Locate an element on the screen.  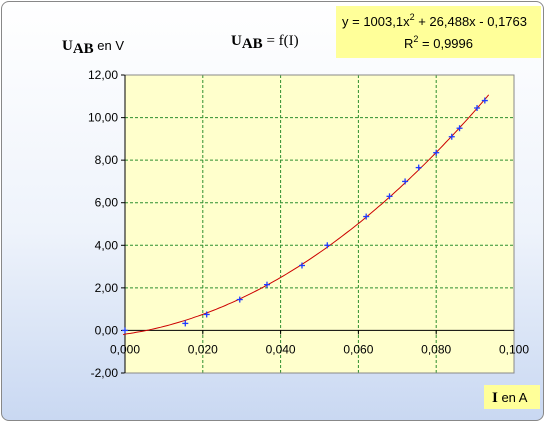
y-tick-label: -2,00 is located at coordinates (105, 373).